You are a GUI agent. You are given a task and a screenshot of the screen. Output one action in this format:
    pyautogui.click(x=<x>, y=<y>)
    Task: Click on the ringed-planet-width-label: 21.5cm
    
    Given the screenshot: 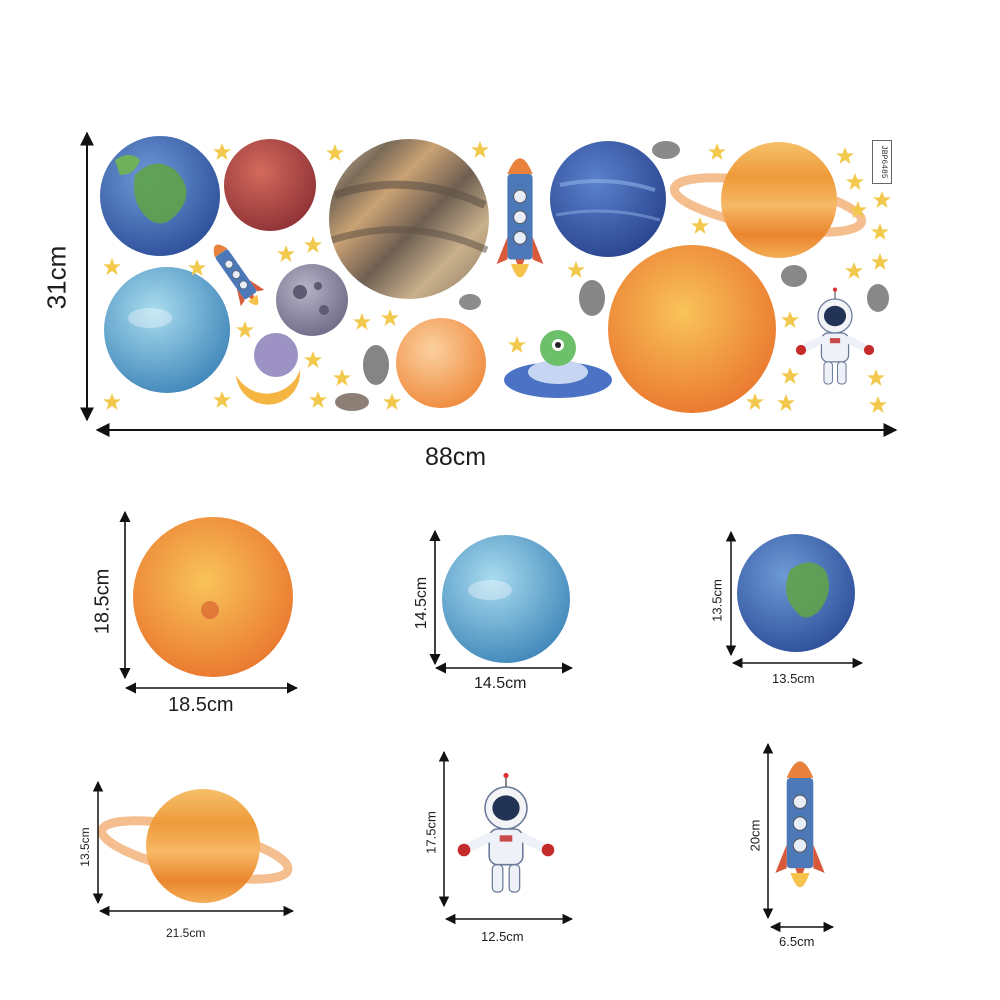 What is the action you would take?
    pyautogui.click(x=186, y=933)
    